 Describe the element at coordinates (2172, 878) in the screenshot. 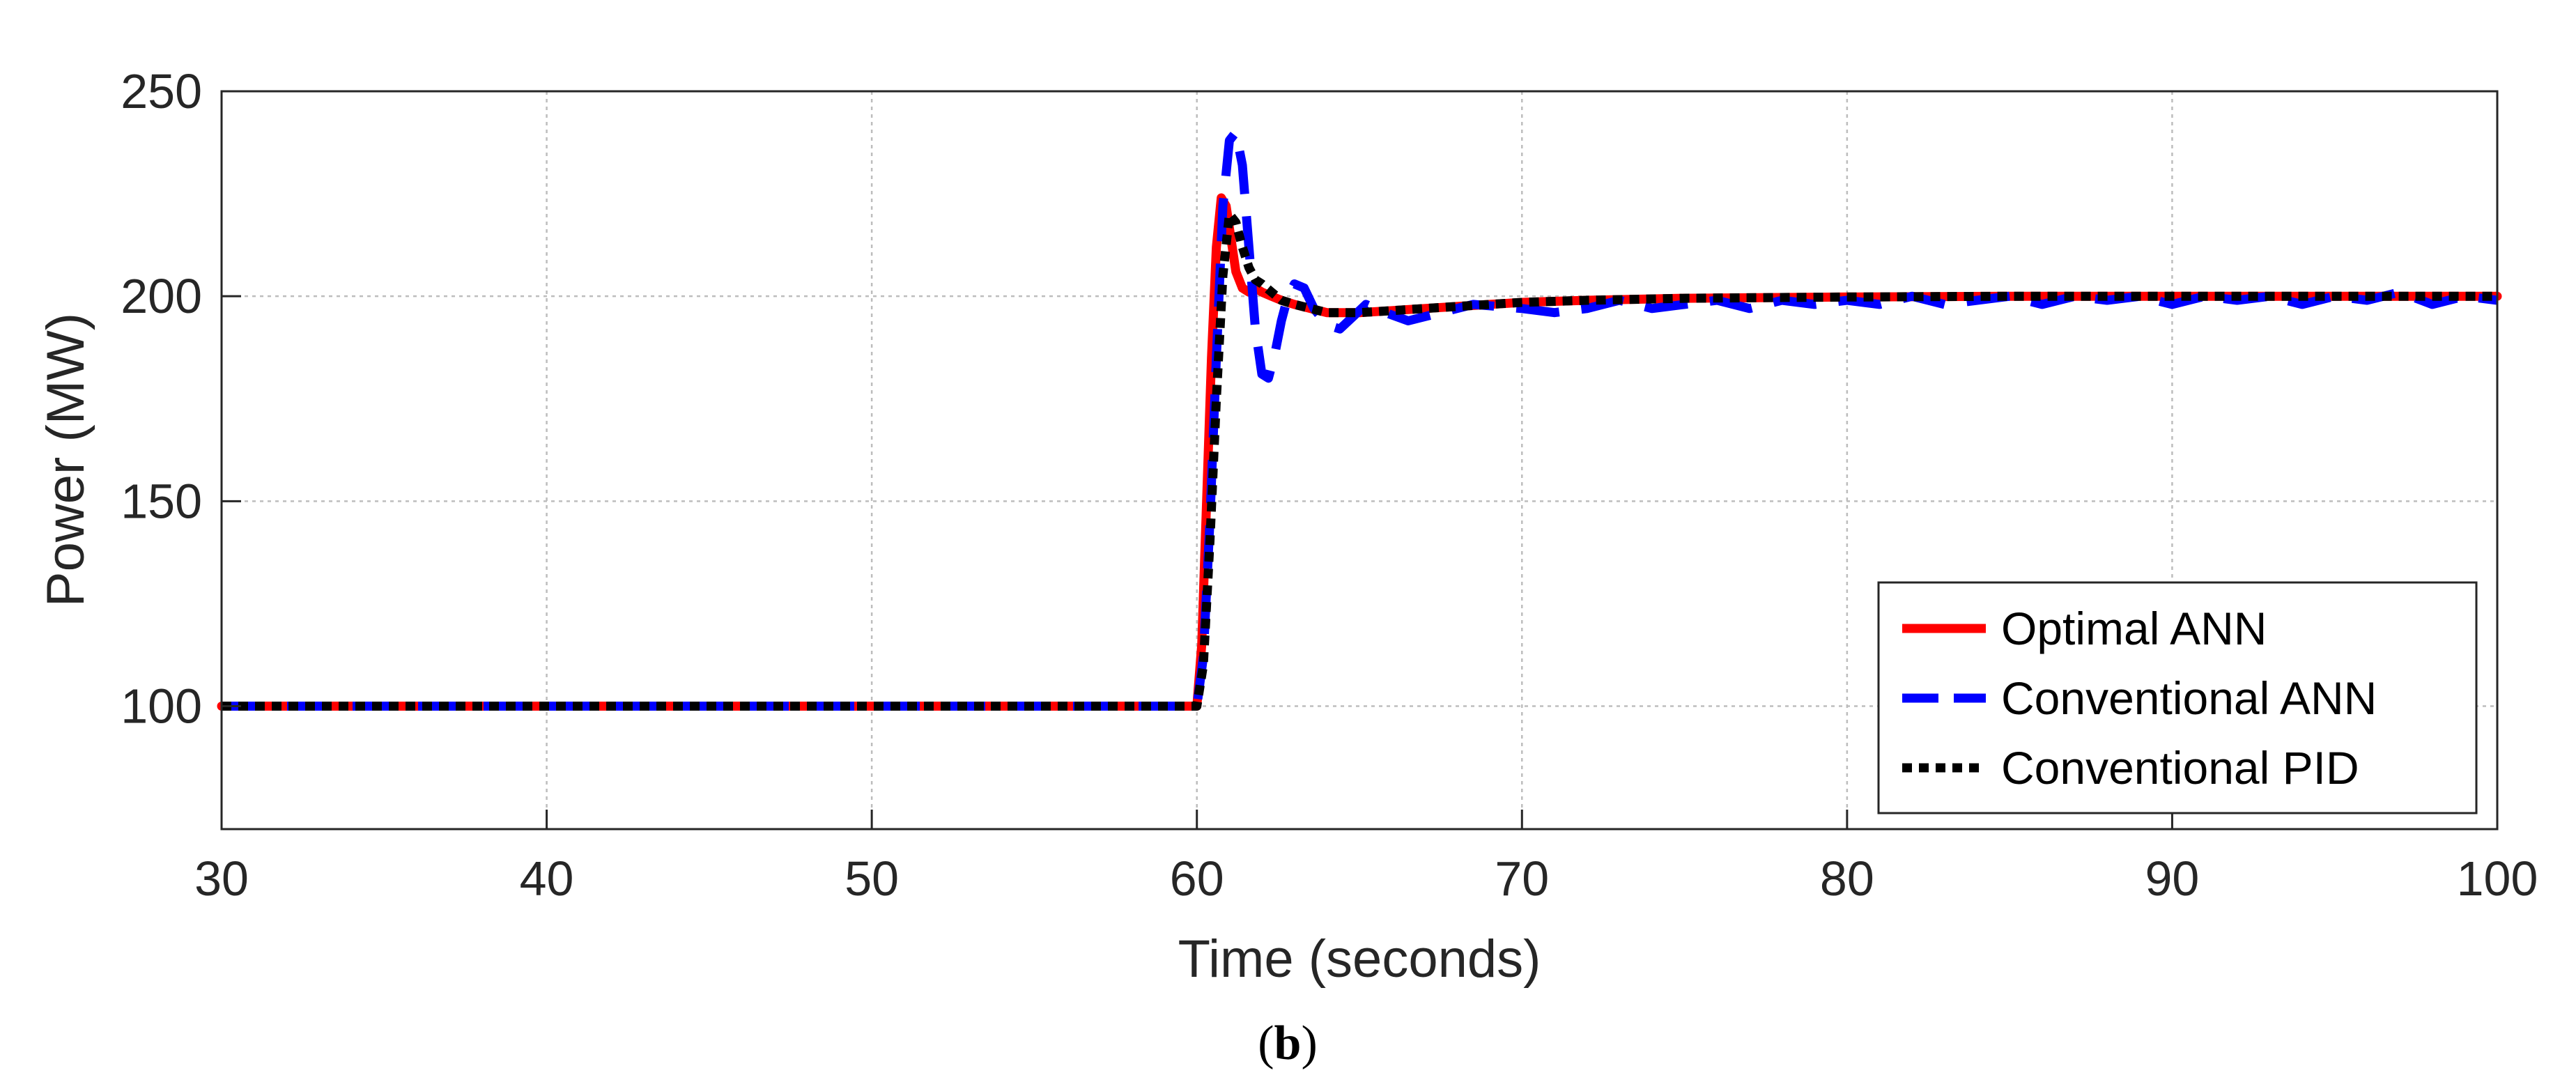

I see `x-tick-label: 90` at that location.